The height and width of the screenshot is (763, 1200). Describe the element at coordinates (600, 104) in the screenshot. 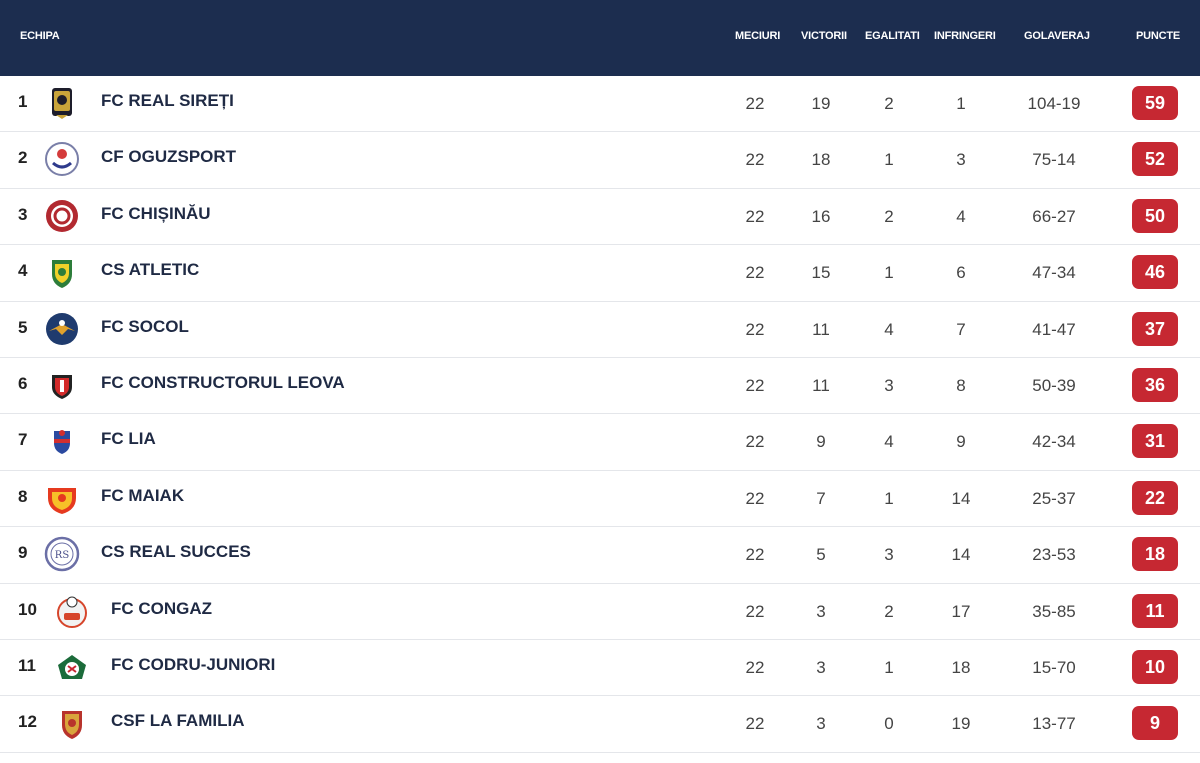

I see `table-row: 1 FC REAL SIREȚI 22 19 2 1 104-19 59` at that location.